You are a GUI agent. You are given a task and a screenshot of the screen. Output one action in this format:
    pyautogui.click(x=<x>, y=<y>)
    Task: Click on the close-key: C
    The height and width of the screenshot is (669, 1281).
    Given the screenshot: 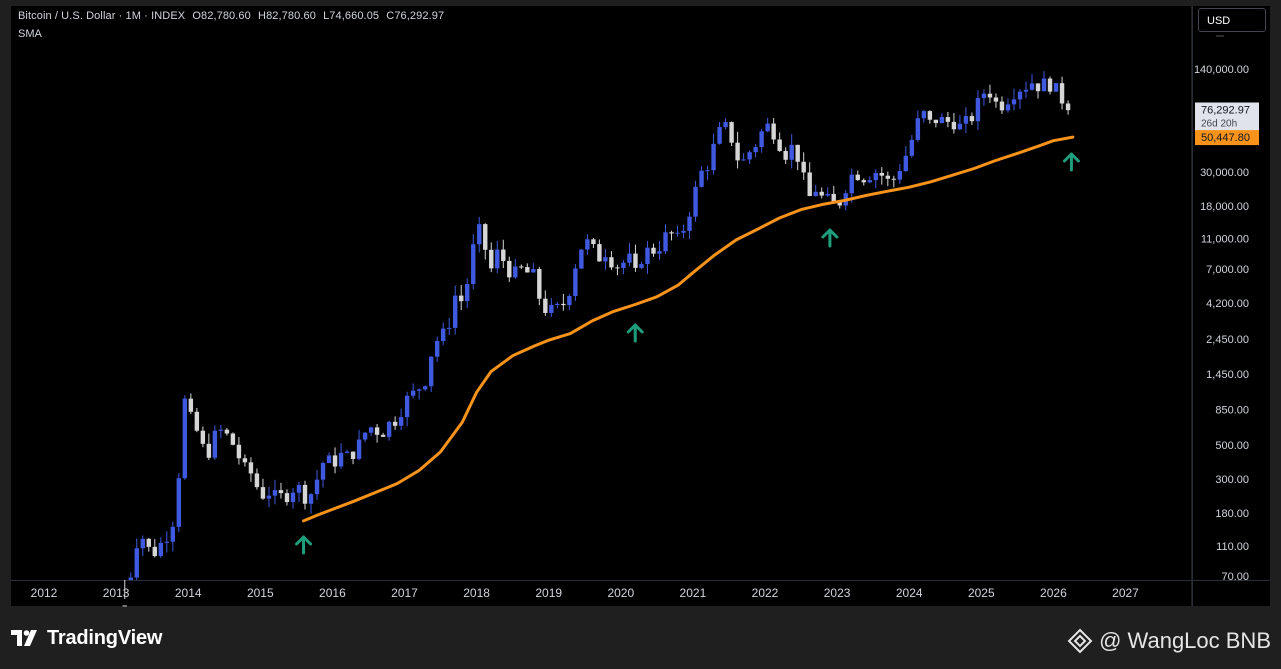 What is the action you would take?
    pyautogui.click(x=390, y=16)
    